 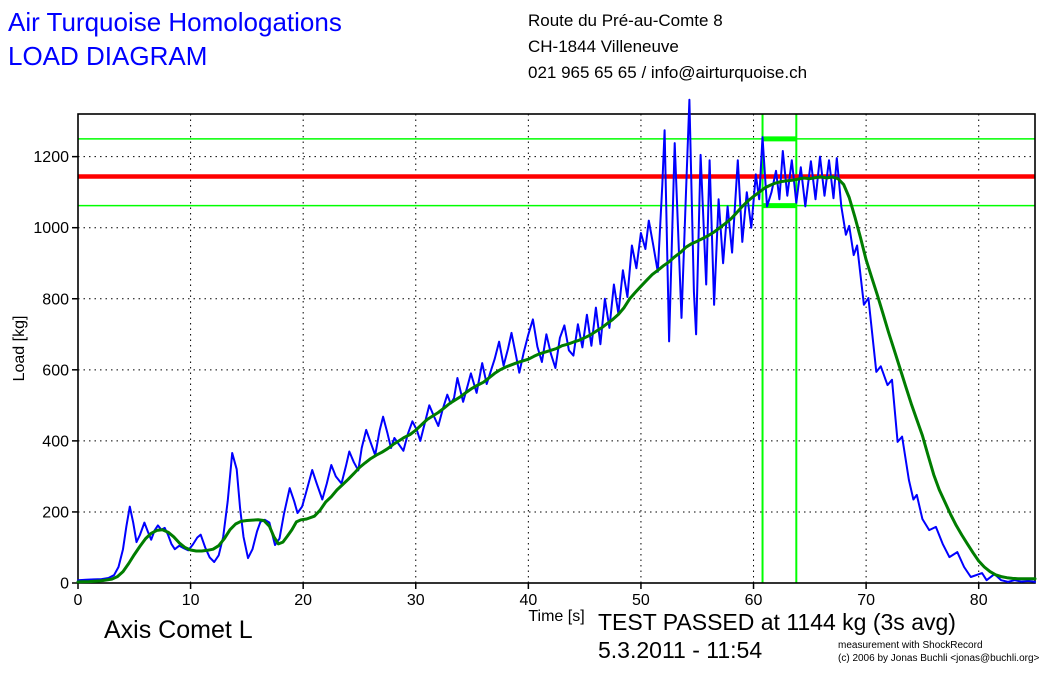 What do you see at coordinates (51, 157) in the screenshot?
I see `y-tick-label: 1200` at bounding box center [51, 157].